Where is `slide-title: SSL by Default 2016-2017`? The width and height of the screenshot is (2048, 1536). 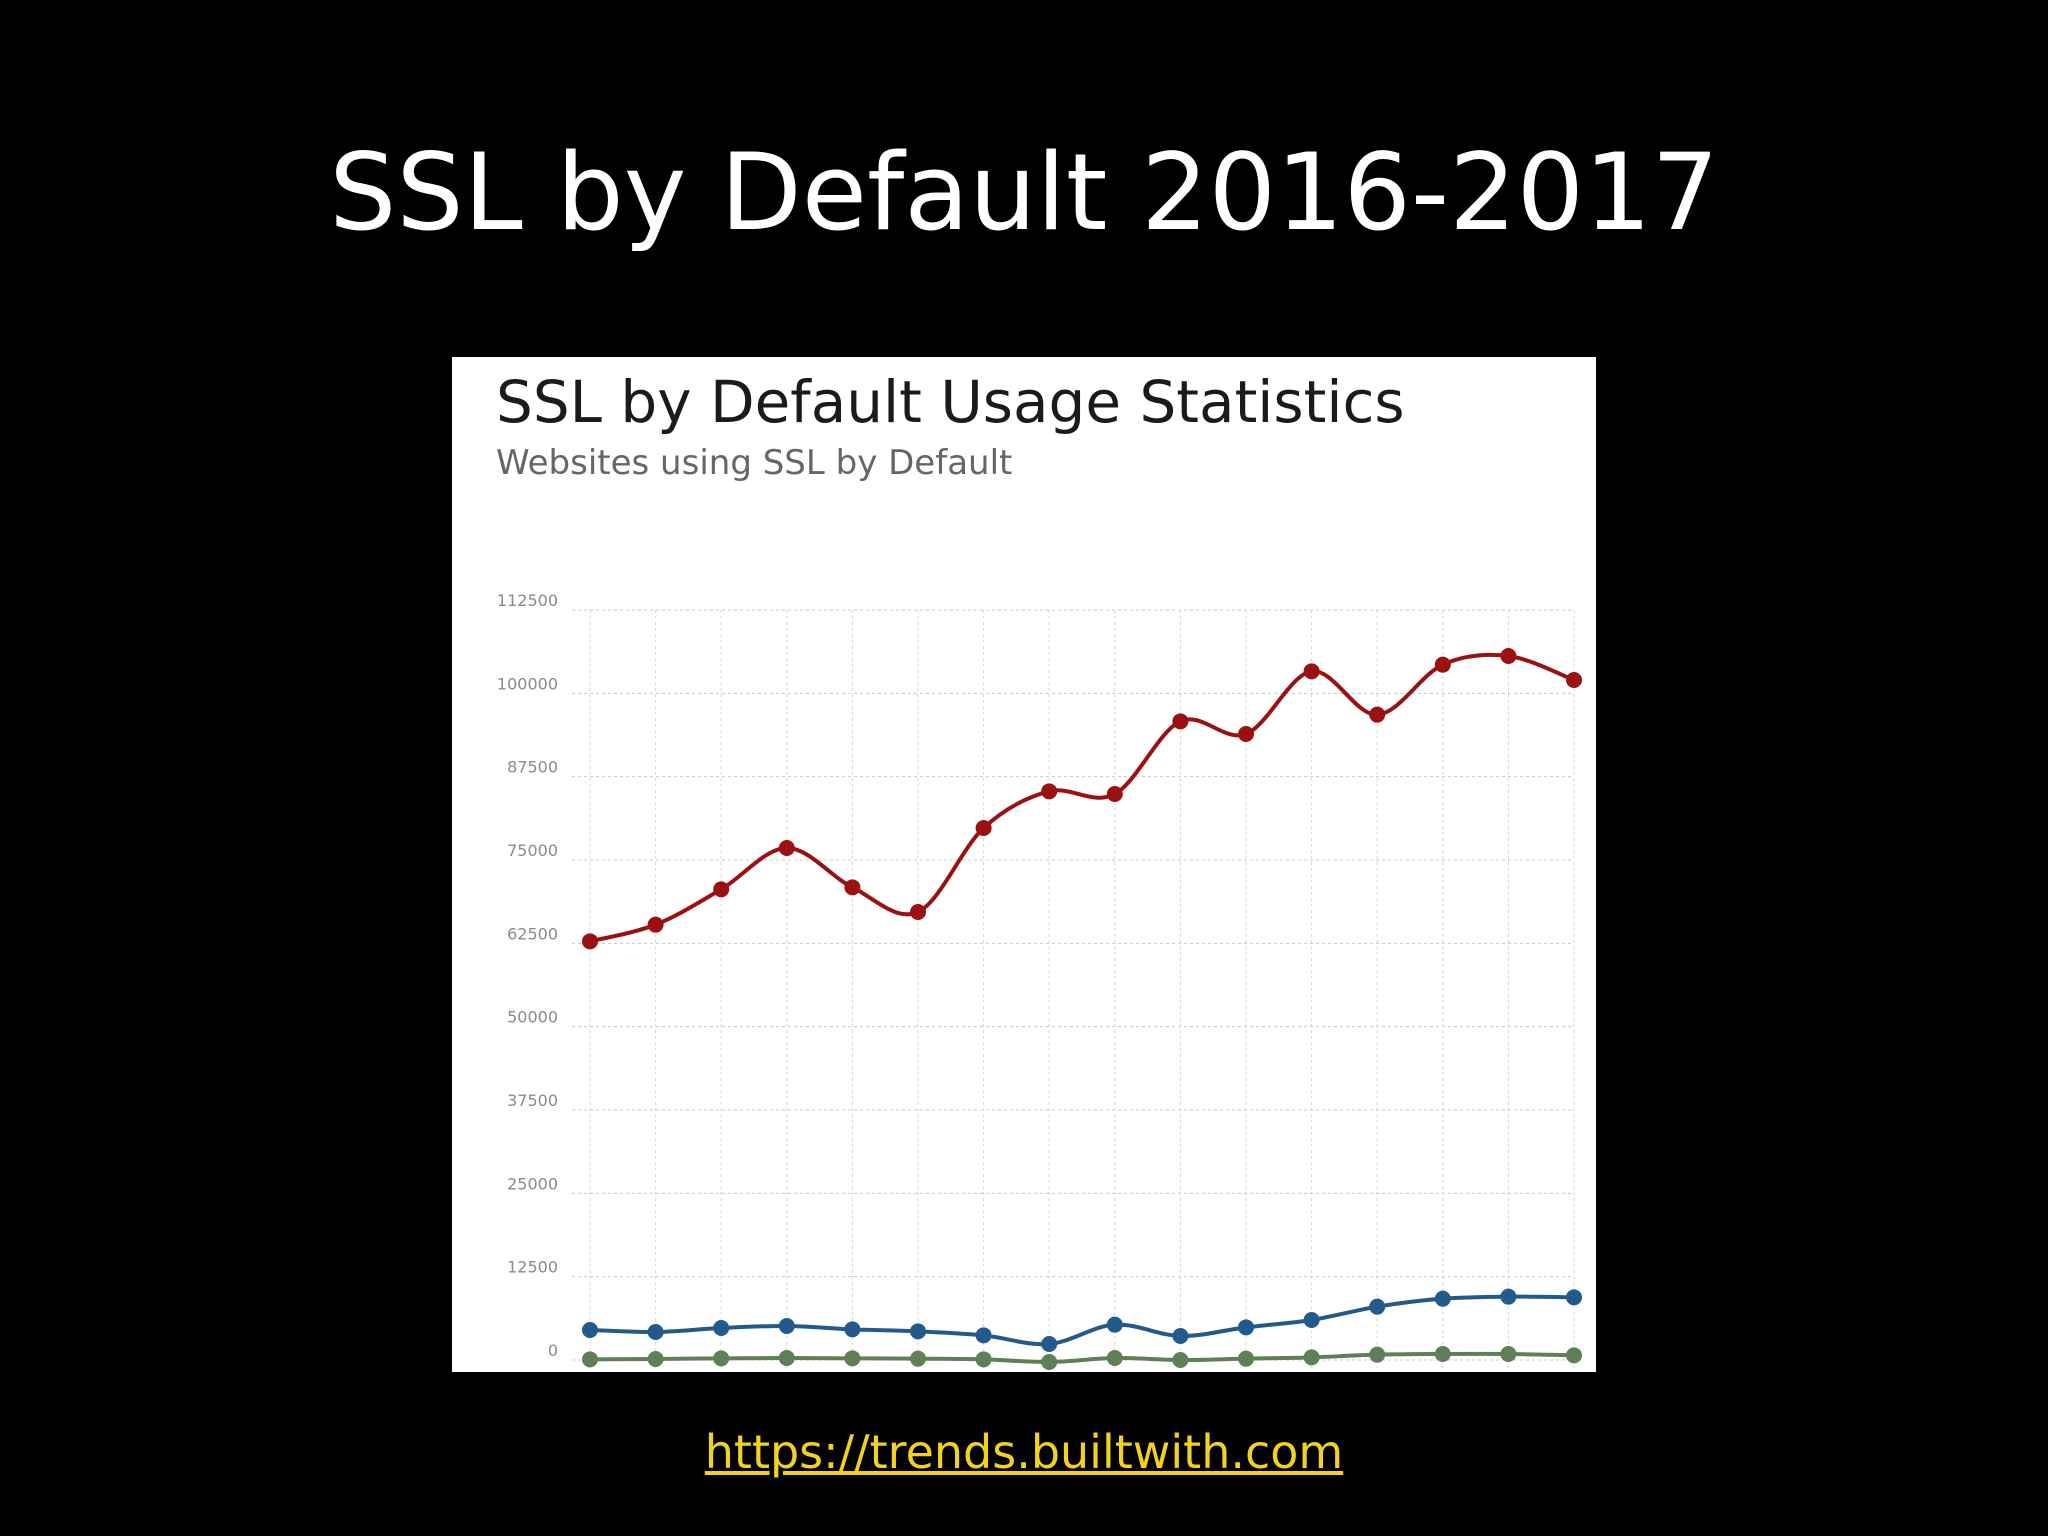 slide-title: SSL by Default 2016-2017 is located at coordinates (1024, 192).